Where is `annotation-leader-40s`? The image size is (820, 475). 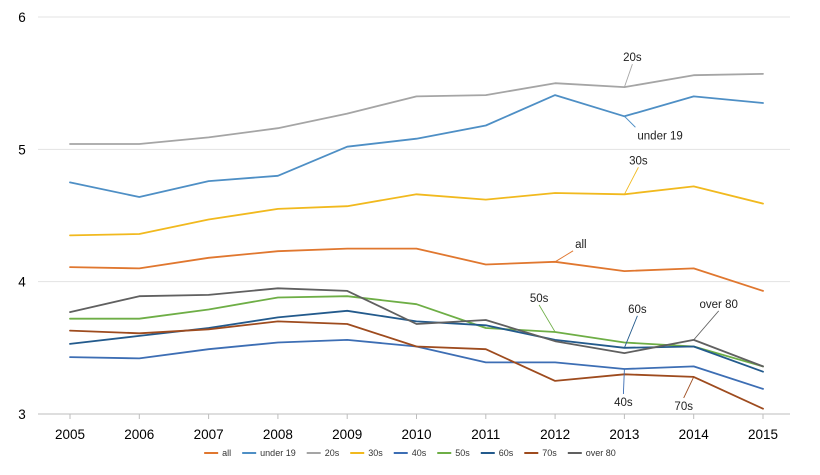
annotation-leader-40s is located at coordinates (623, 381).